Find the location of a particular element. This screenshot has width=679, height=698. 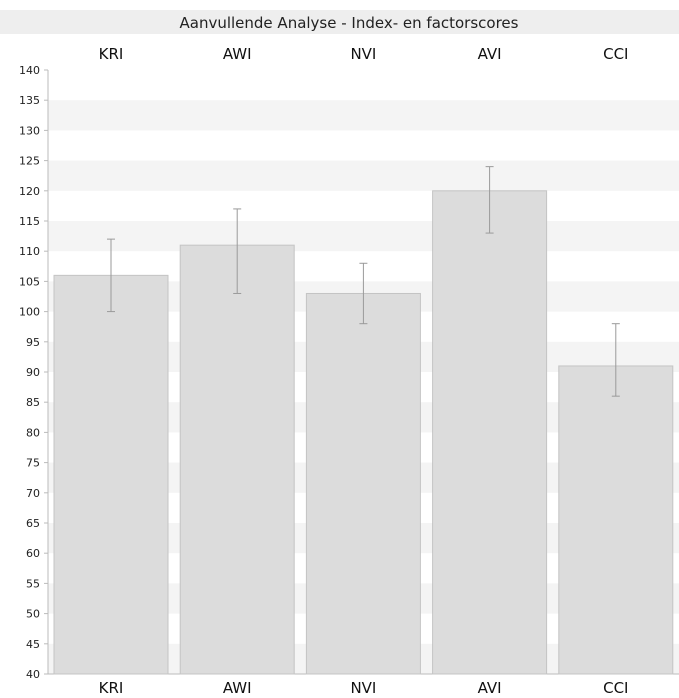

category-label-top: NVI is located at coordinates (363, 54).